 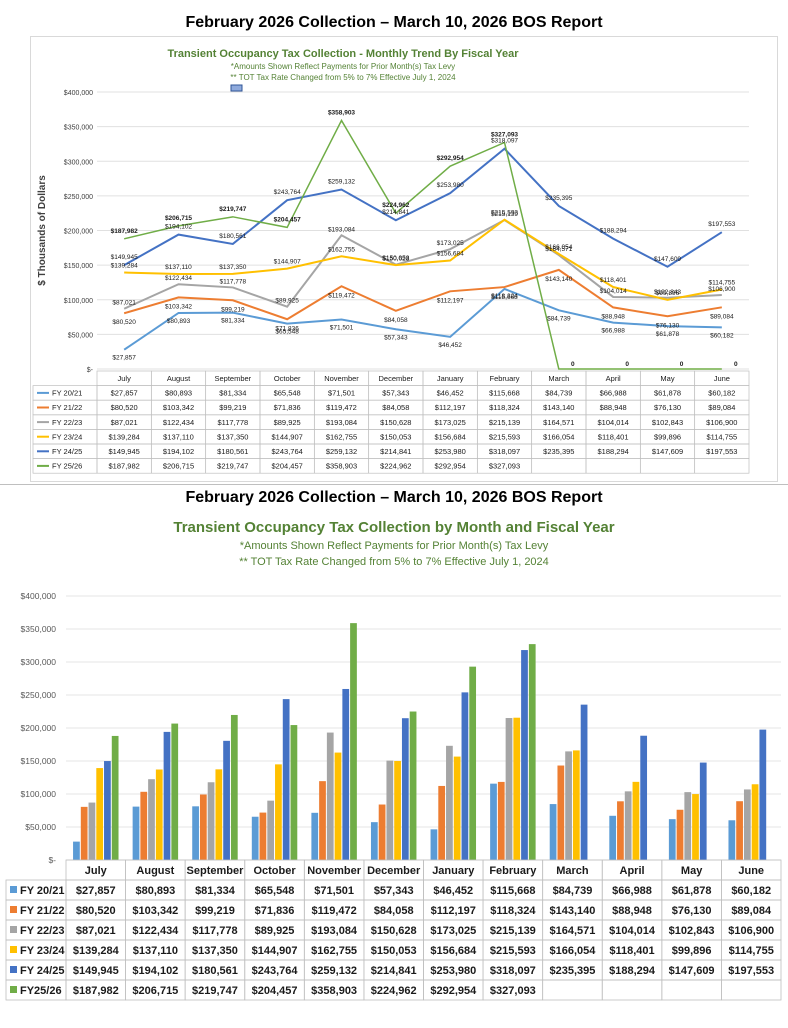 What do you see at coordinates (395, 422) in the screenshot?
I see `line-table-value: $150,628` at bounding box center [395, 422].